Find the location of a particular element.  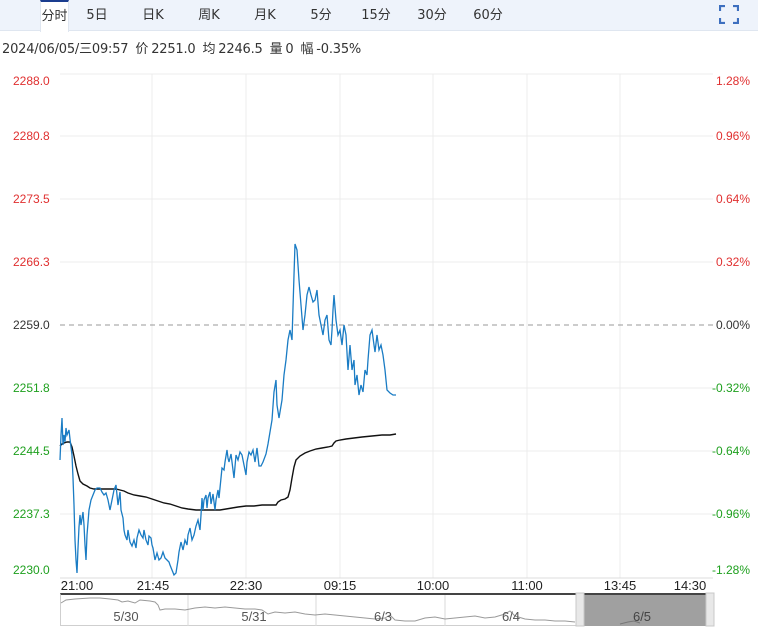

x-axis-label: 11:00 is located at coordinates (527, 585).